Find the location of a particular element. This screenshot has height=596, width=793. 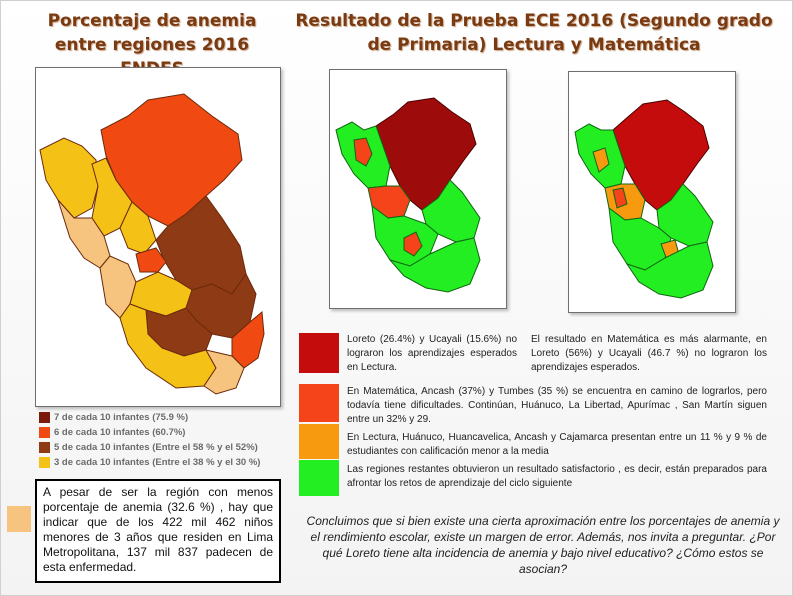

lima-swatch is located at coordinates (19, 519).